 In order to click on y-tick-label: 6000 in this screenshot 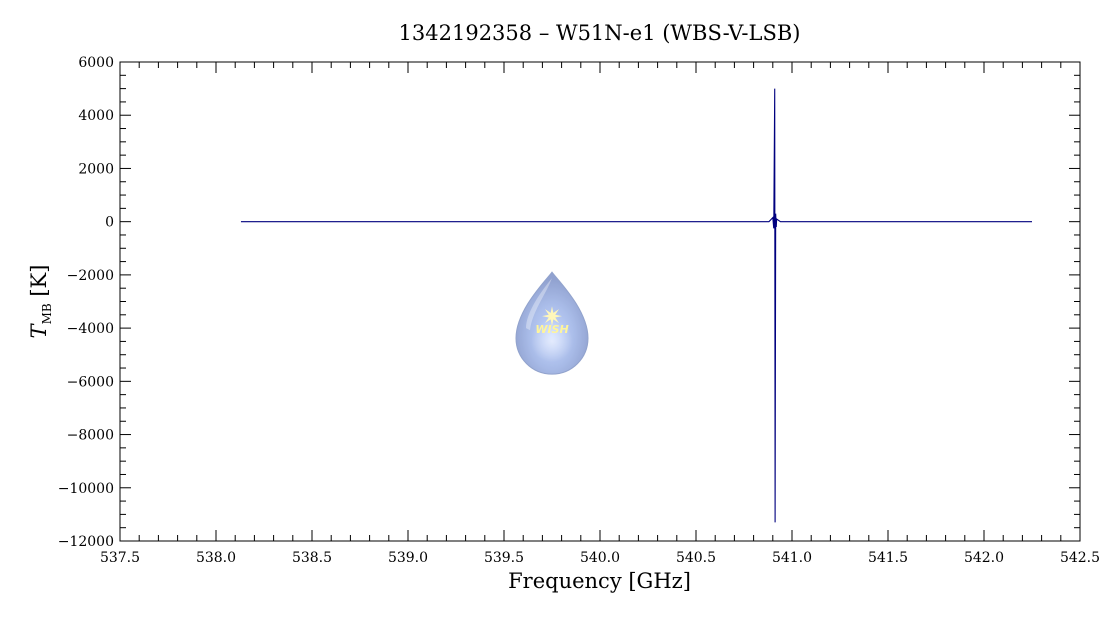, I will do `click(96, 63)`.